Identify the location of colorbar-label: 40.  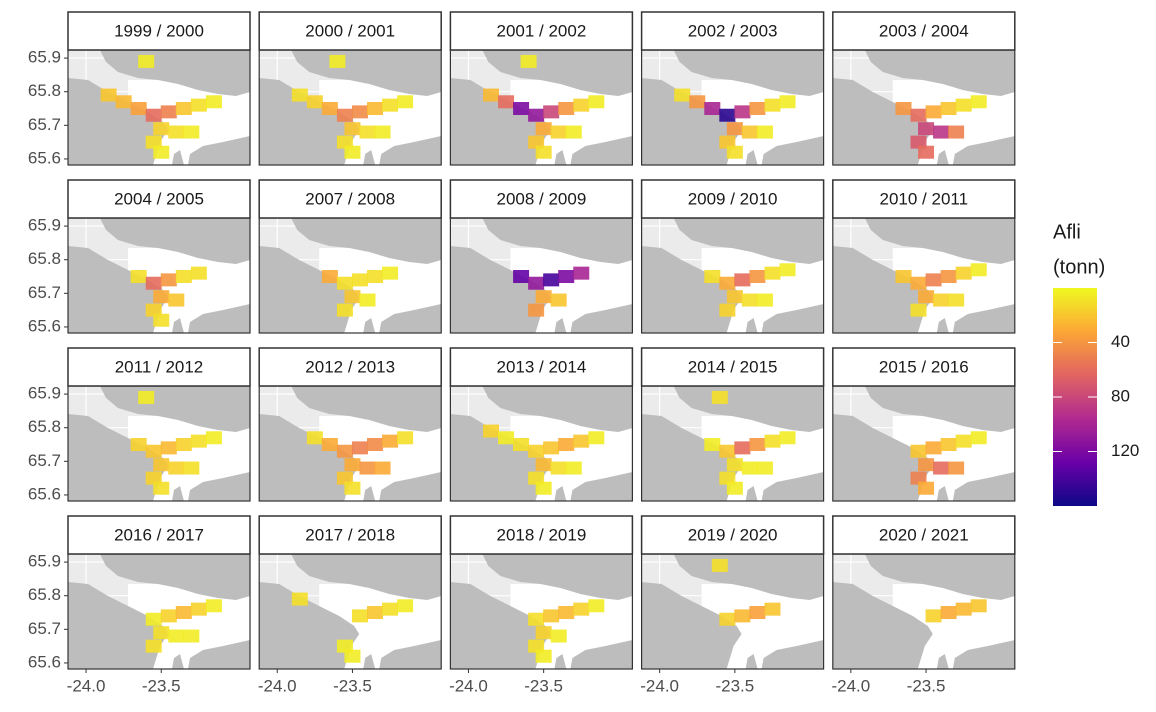
(1120, 341).